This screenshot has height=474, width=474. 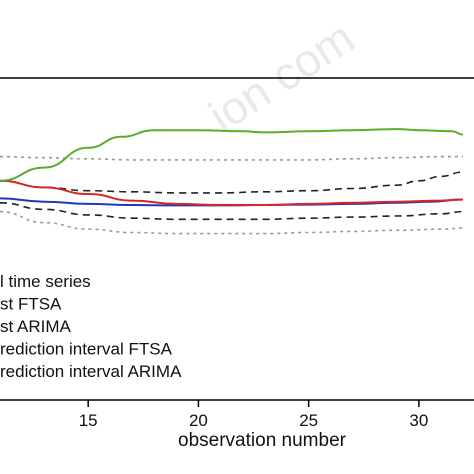 What do you see at coordinates (31, 304) in the screenshot?
I see `legend-label-ftsa: st FTSA` at bounding box center [31, 304].